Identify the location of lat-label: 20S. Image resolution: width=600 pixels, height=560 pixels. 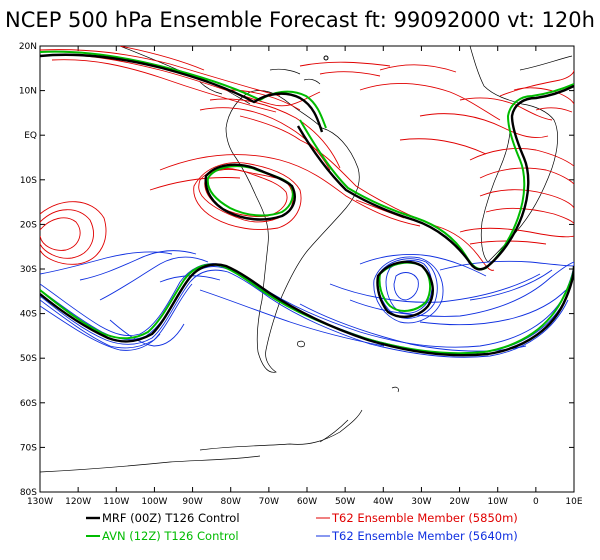
(28, 225).